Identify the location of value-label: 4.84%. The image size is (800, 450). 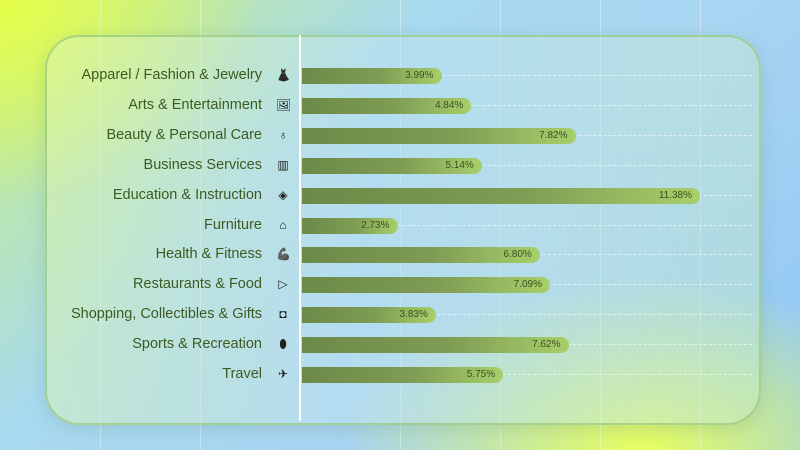
(449, 105).